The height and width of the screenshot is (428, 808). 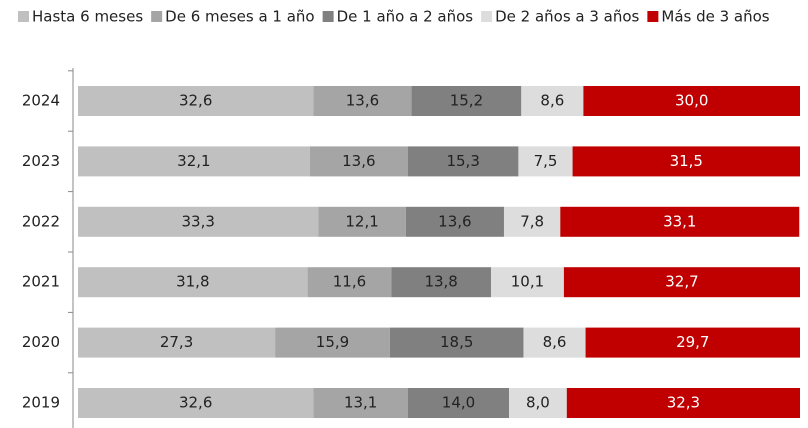 I want to click on data-label: 31,5, so click(x=686, y=161).